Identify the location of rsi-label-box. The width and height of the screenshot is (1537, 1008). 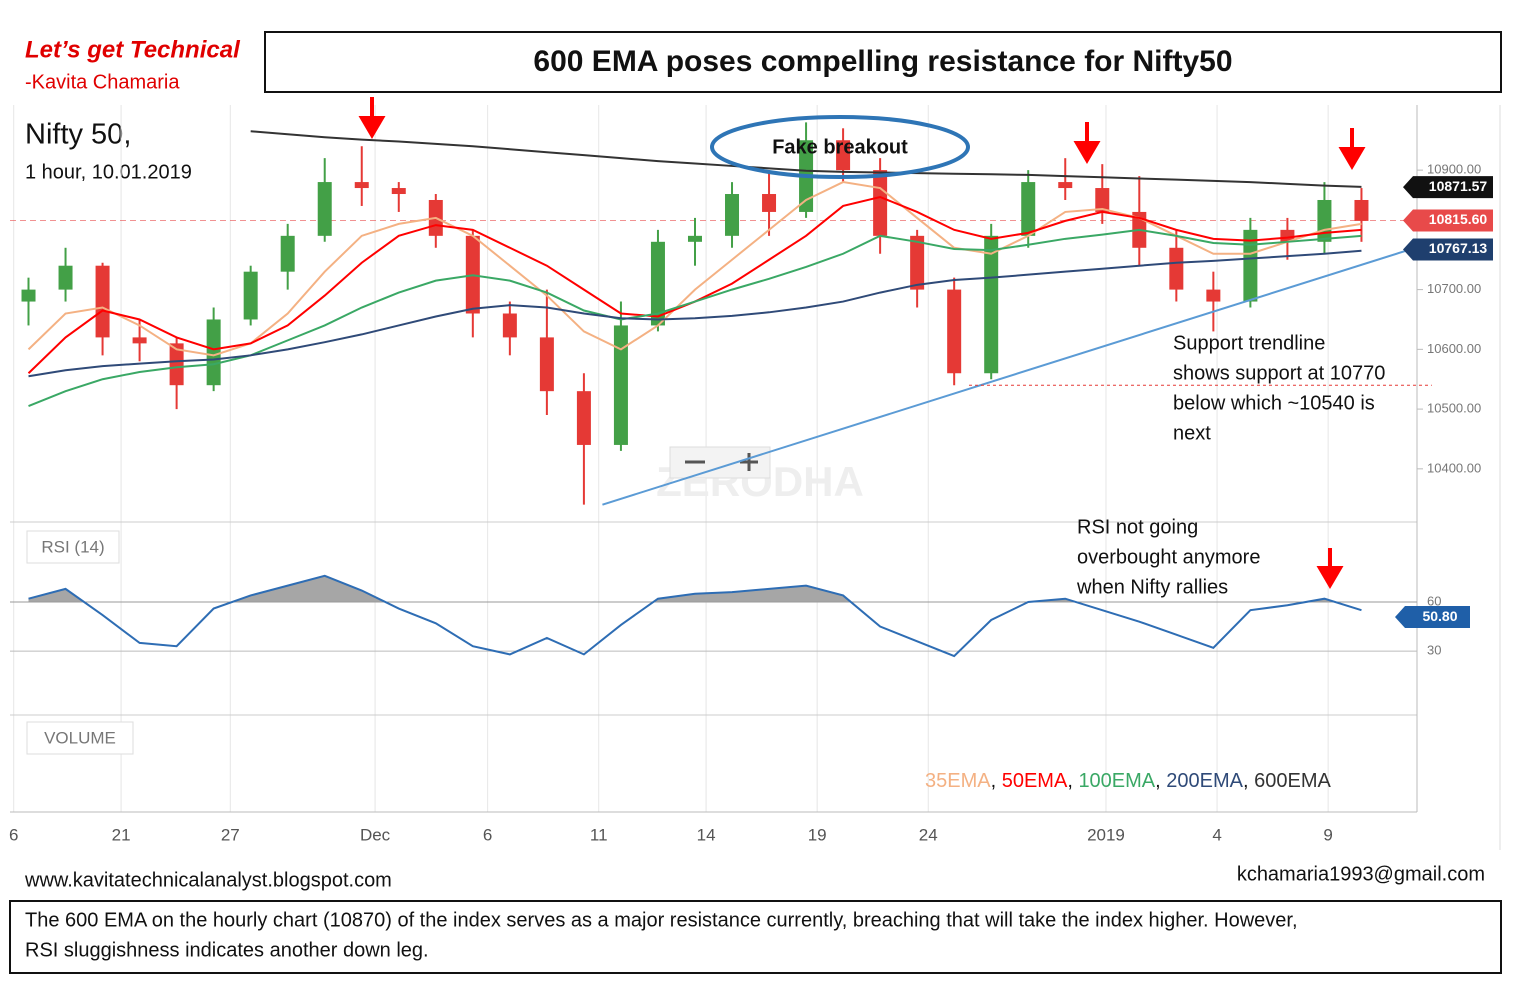
(73, 547).